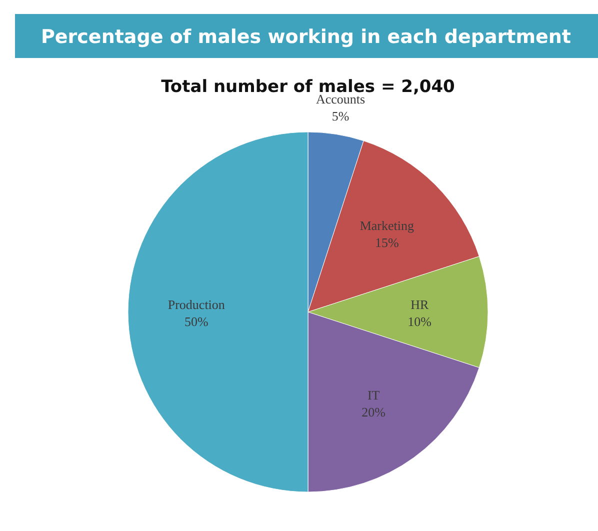 Image resolution: width=598 pixels, height=531 pixels. I want to click on slice-label: HR, so click(419, 304).